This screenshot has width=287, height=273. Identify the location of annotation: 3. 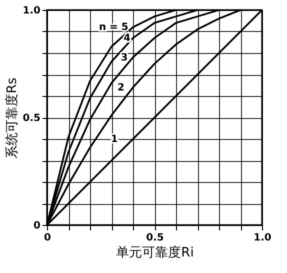
(124, 58).